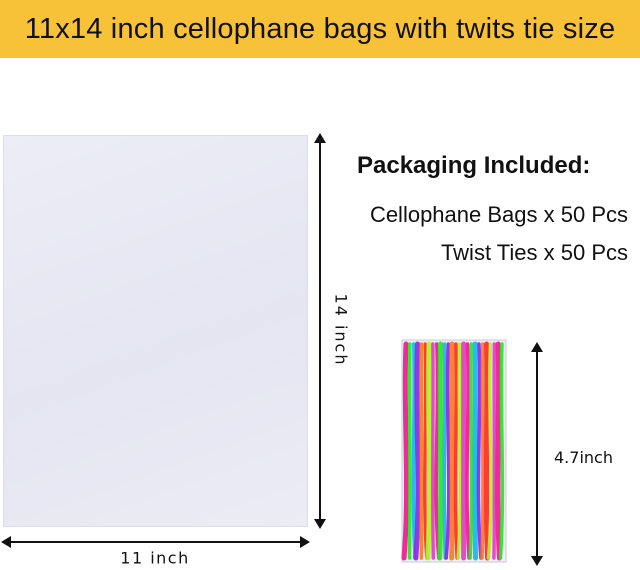 This screenshot has height=570, width=640. I want to click on tie-length-label: 4.7inch, so click(583, 457).